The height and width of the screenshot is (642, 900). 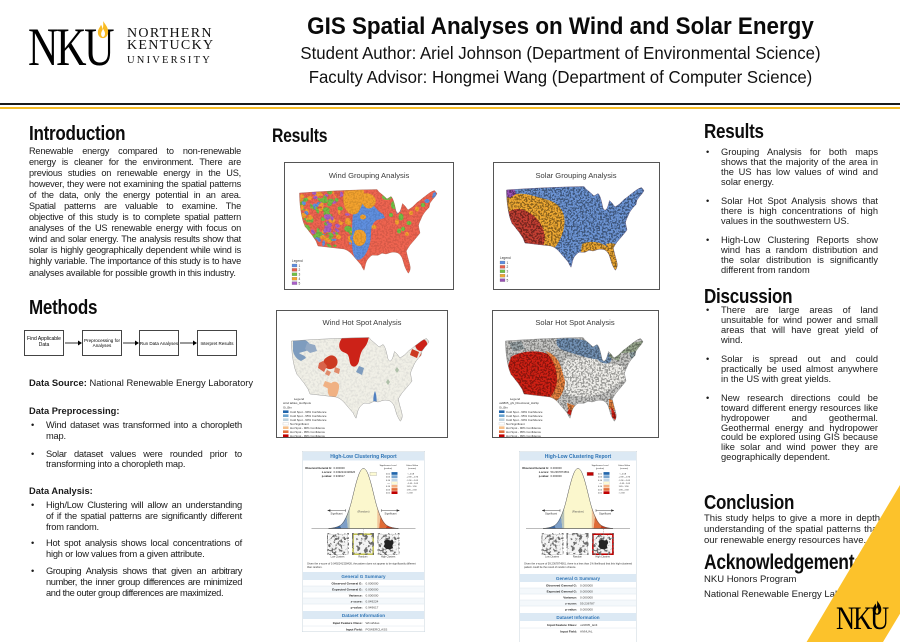 What do you see at coordinates (625, 478) in the screenshot?
I see `svg-text: -2.58 - -1.96` at bounding box center [625, 478].